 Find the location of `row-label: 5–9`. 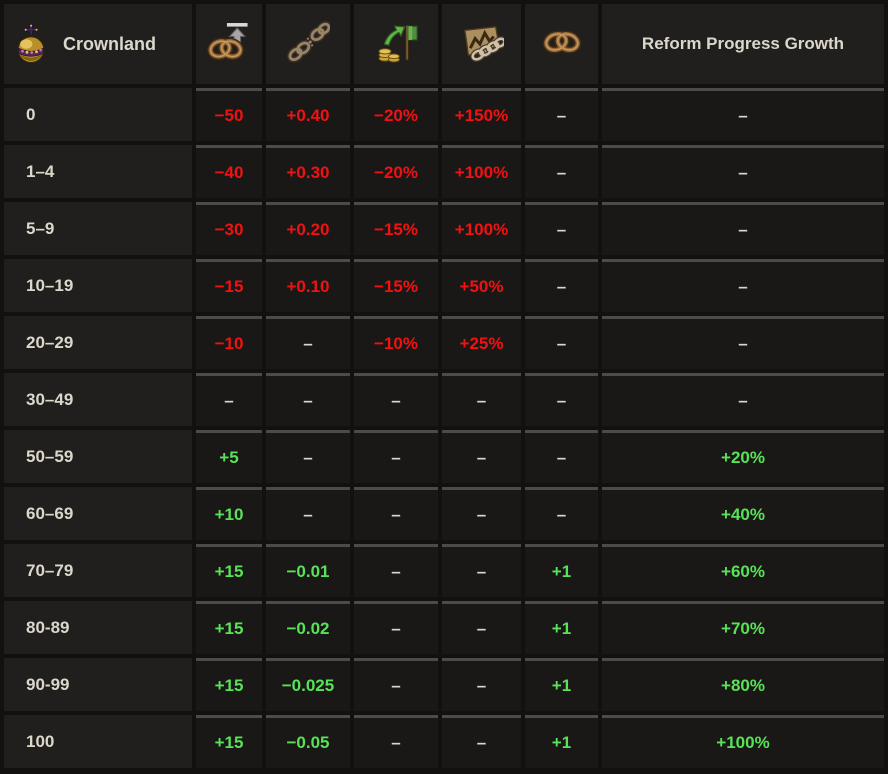

row-label: 5–9 is located at coordinates (98, 228).